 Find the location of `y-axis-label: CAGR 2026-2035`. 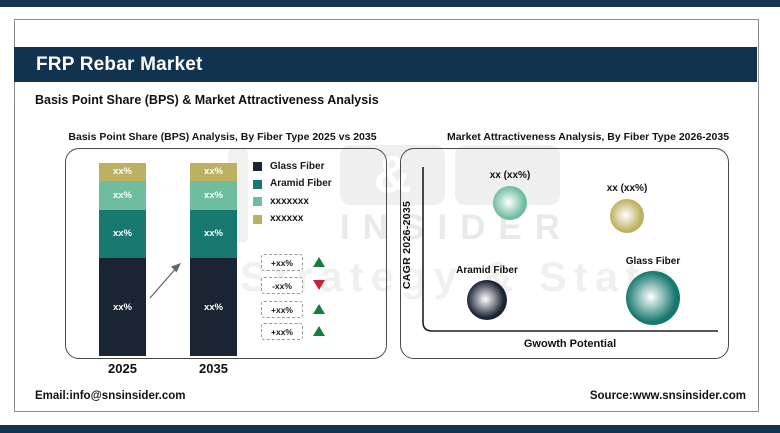

y-axis-label: CAGR 2026-2035 is located at coordinates (407, 245).